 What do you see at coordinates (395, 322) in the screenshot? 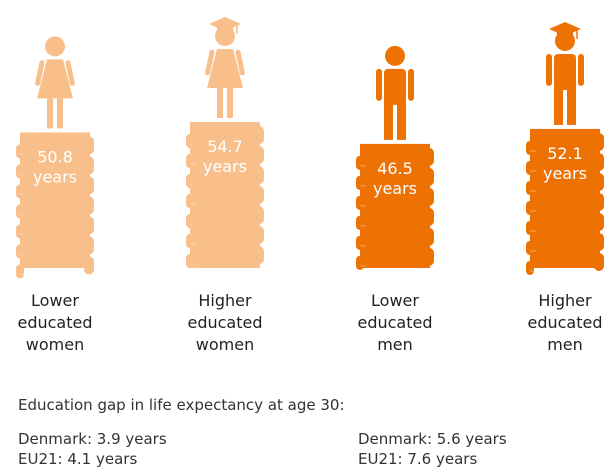
I see `category-label: Lower educated men` at bounding box center [395, 322].